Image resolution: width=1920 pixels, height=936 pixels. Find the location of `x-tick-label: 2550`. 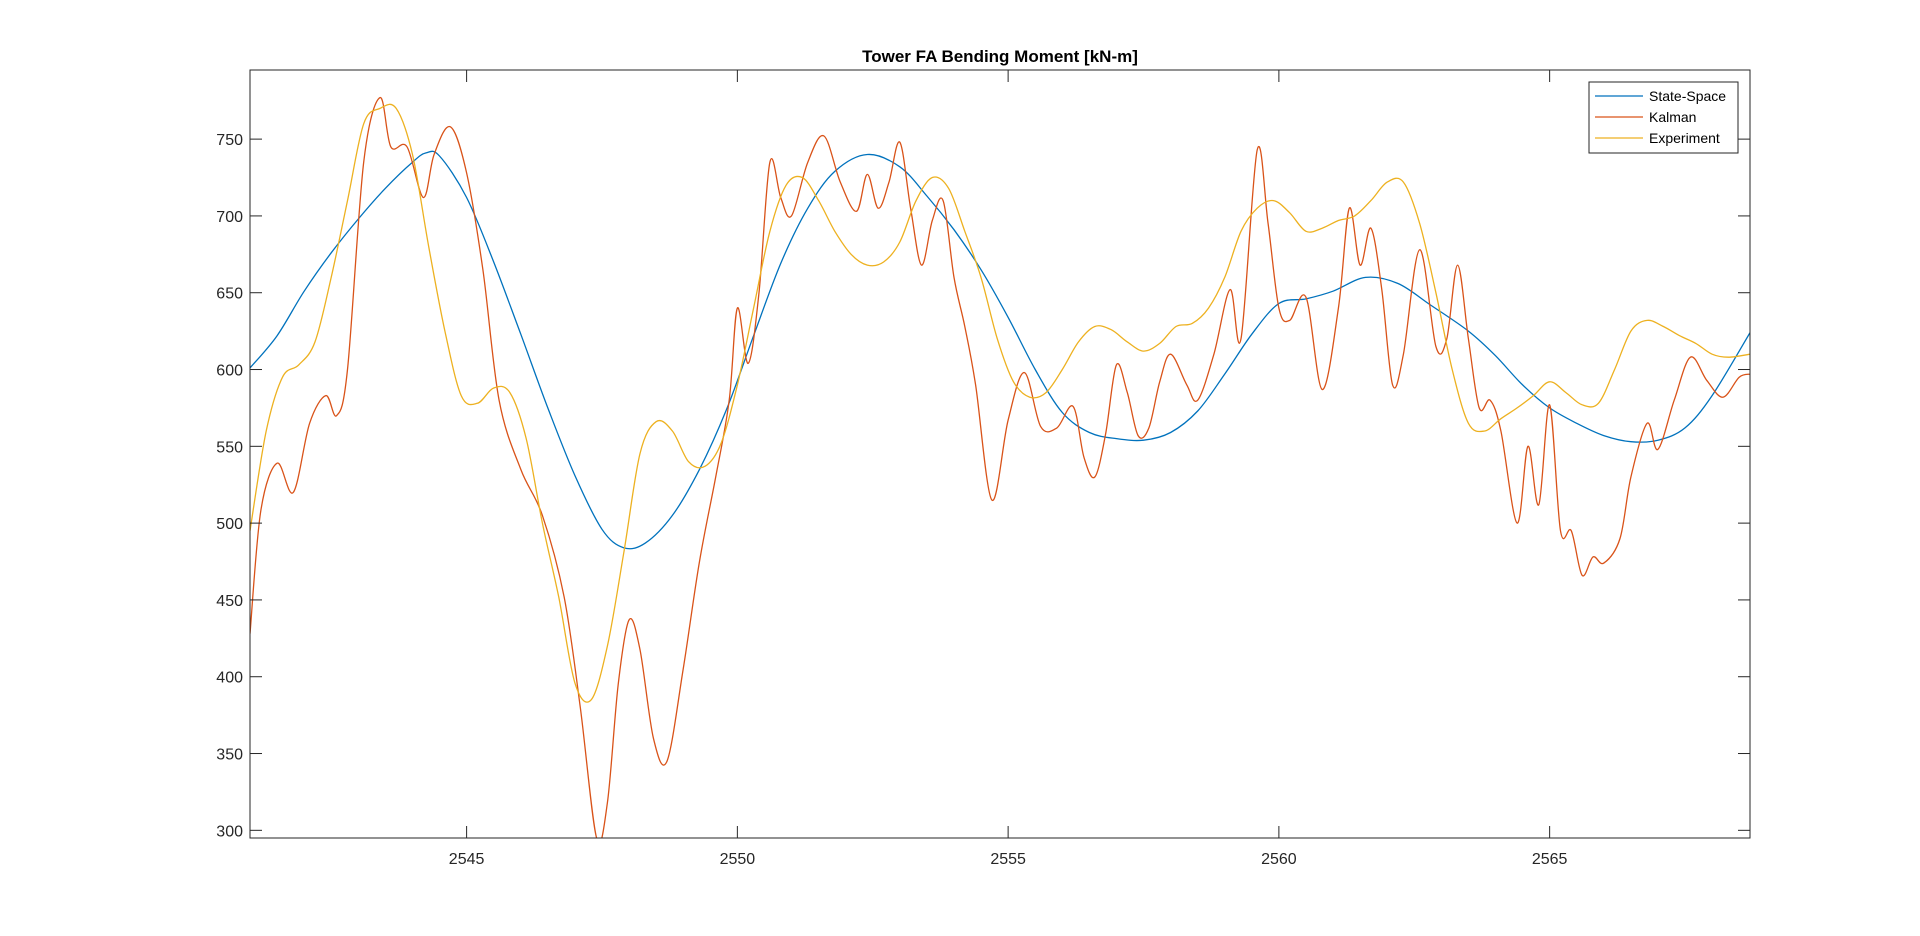

x-tick-label: 2550 is located at coordinates (738, 859).